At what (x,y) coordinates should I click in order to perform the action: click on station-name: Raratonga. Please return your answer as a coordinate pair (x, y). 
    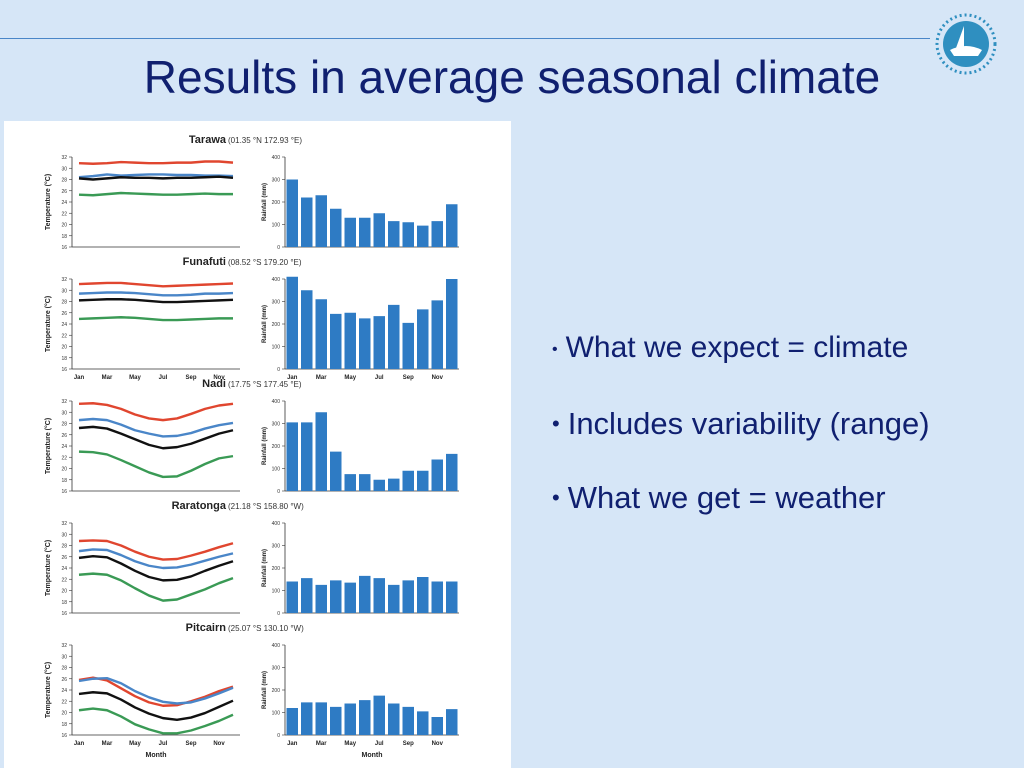
    Looking at the image, I should click on (199, 506).